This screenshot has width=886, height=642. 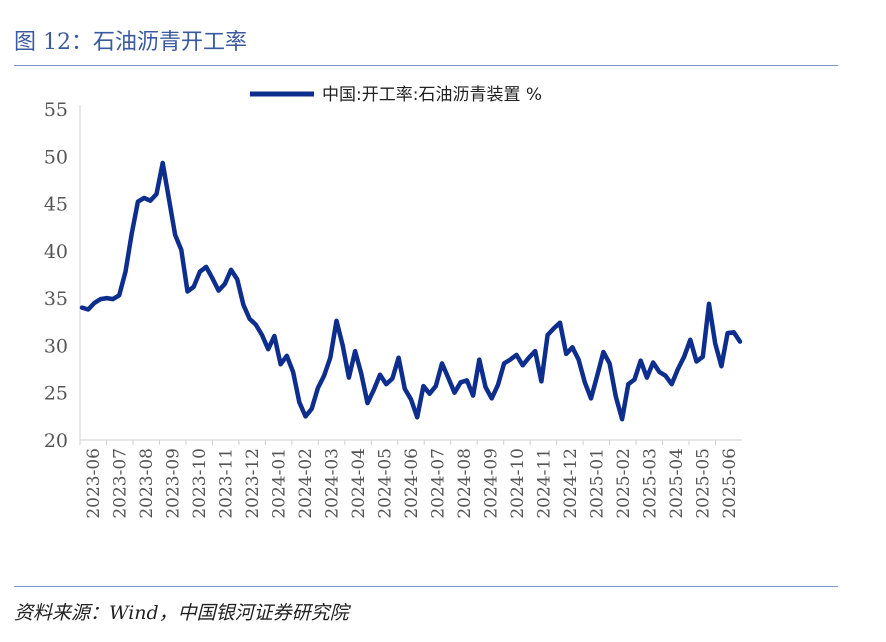 I want to click on y-tick-label: 25, so click(x=56, y=394).